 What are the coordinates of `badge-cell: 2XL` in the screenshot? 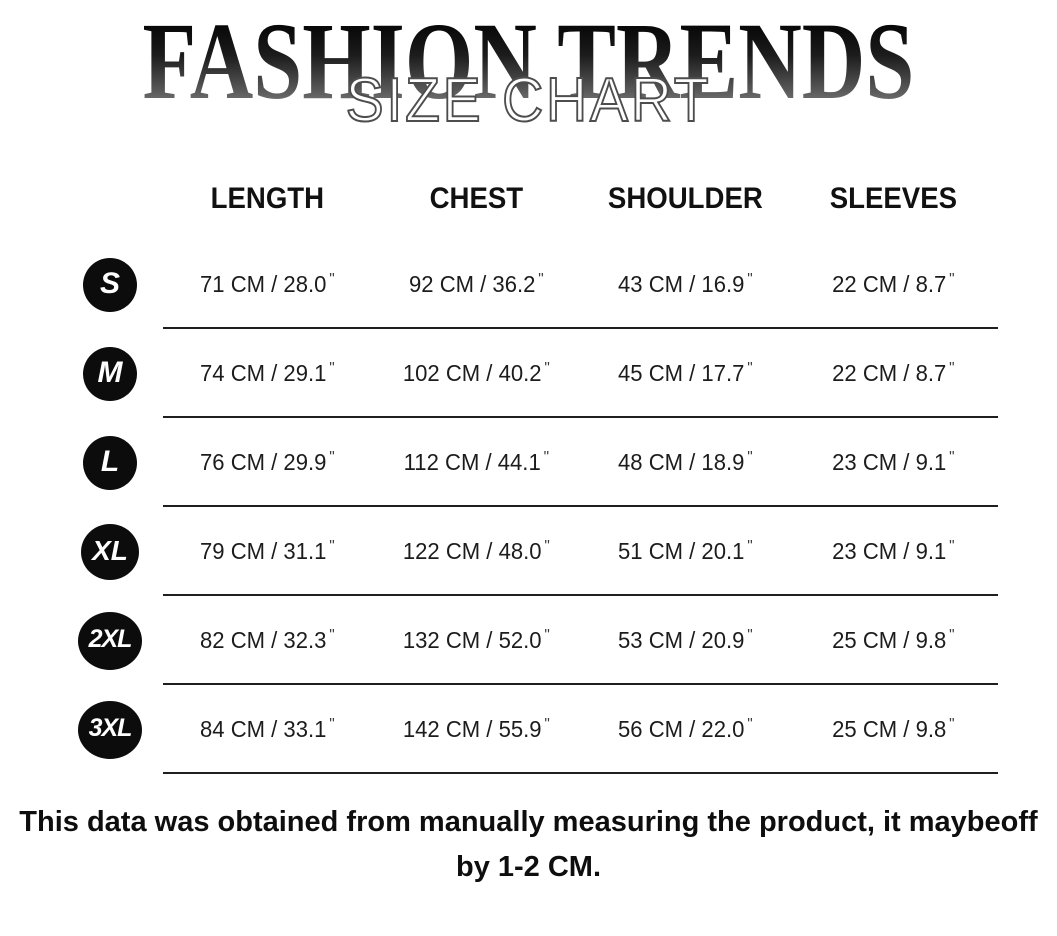 It's located at (110, 640).